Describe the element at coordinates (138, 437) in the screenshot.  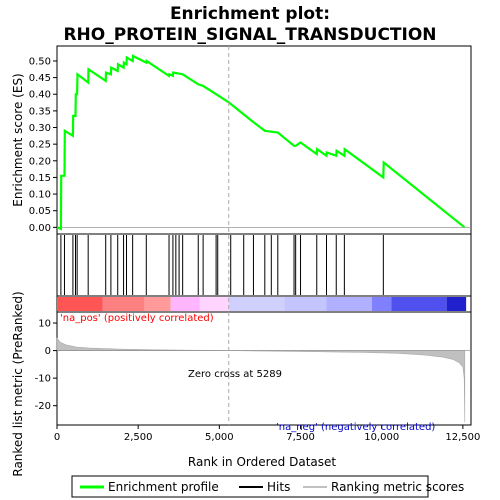
I see `x-tick-label: 2,500` at that location.